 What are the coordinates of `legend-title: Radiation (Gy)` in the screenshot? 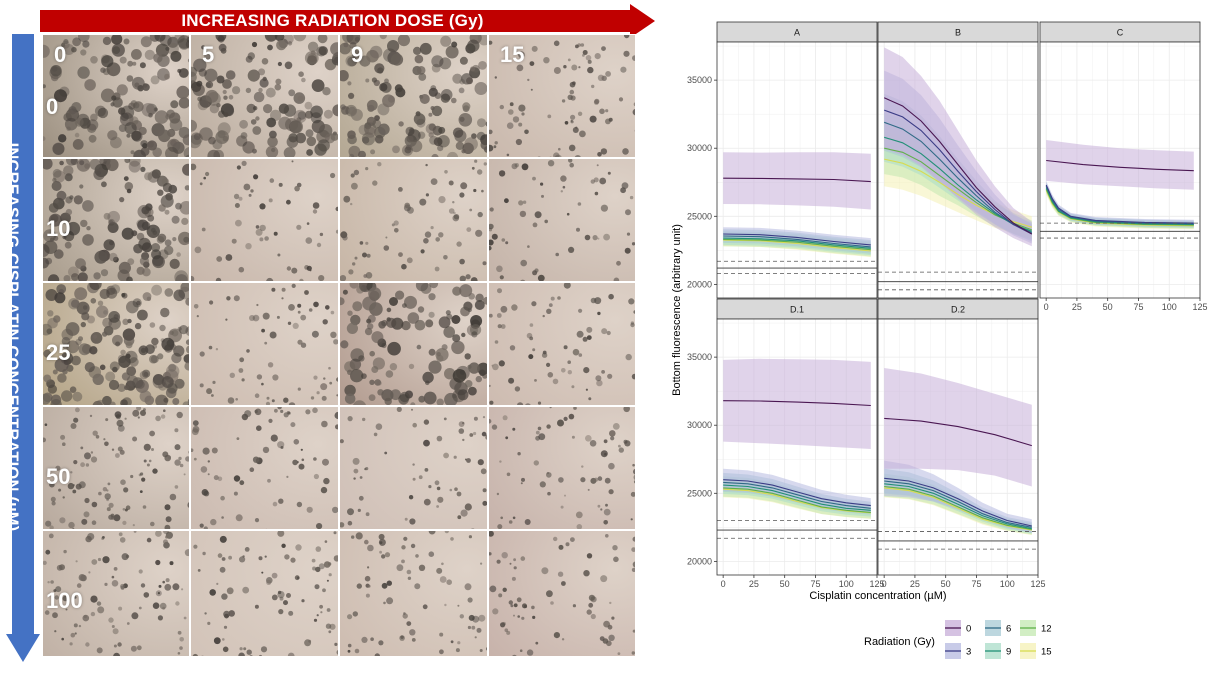 It's located at (899, 642).